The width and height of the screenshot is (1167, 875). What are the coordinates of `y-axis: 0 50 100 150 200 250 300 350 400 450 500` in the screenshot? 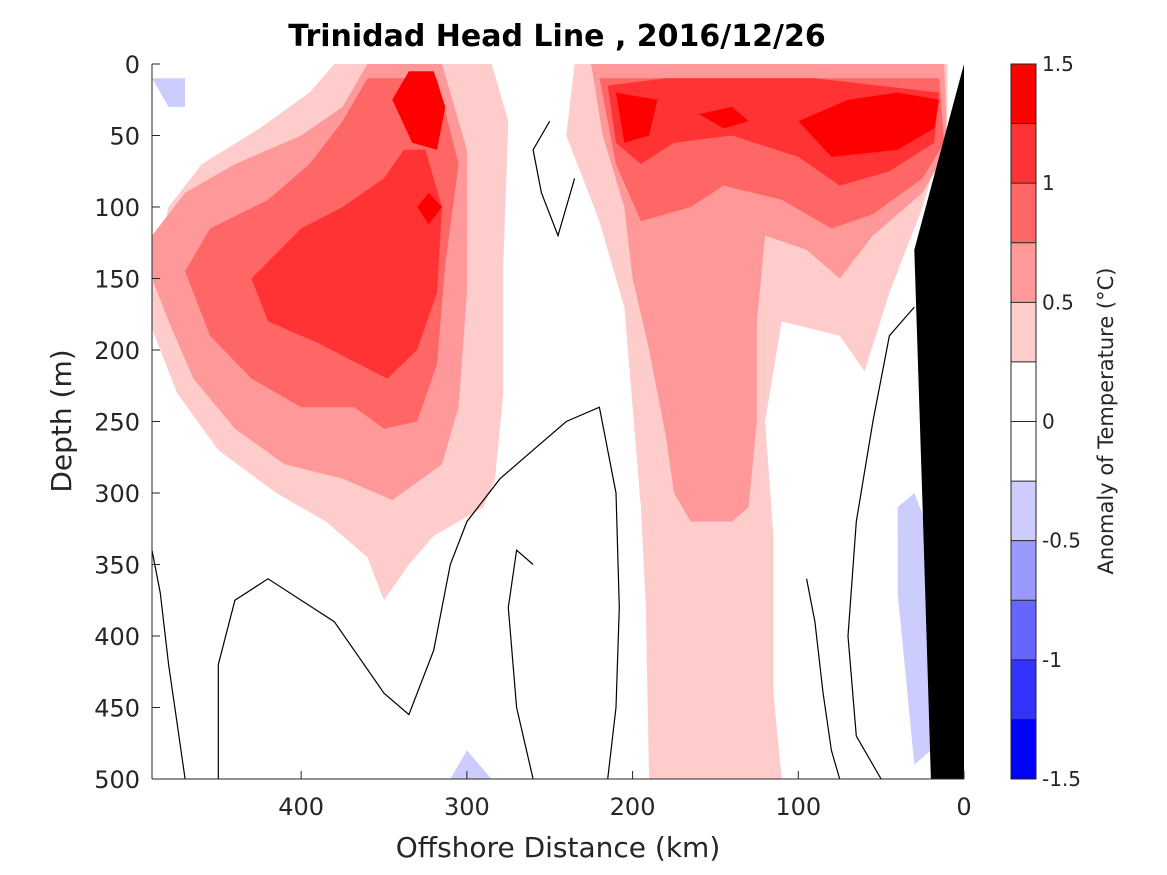 It's located at (127, 422).